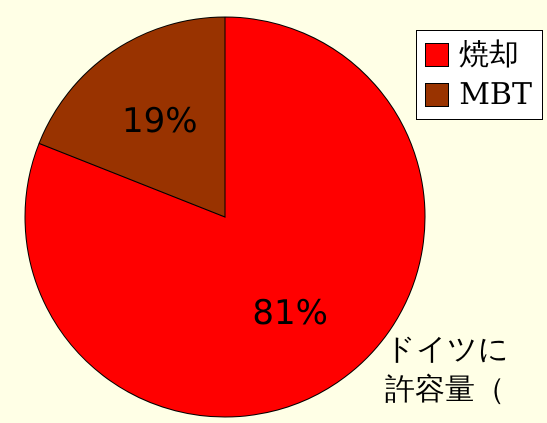 Image resolution: width=547 pixels, height=423 pixels. Describe the element at coordinates (489, 55) in the screenshot. I see `legend-label: 焼却` at that location.